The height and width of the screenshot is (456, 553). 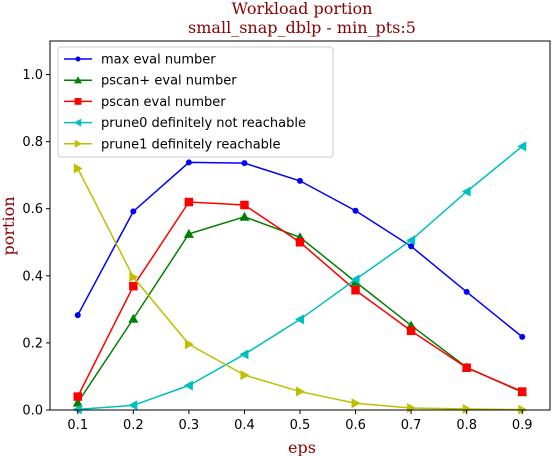 I want to click on y-tick-label: 0.2, so click(x=32, y=343).